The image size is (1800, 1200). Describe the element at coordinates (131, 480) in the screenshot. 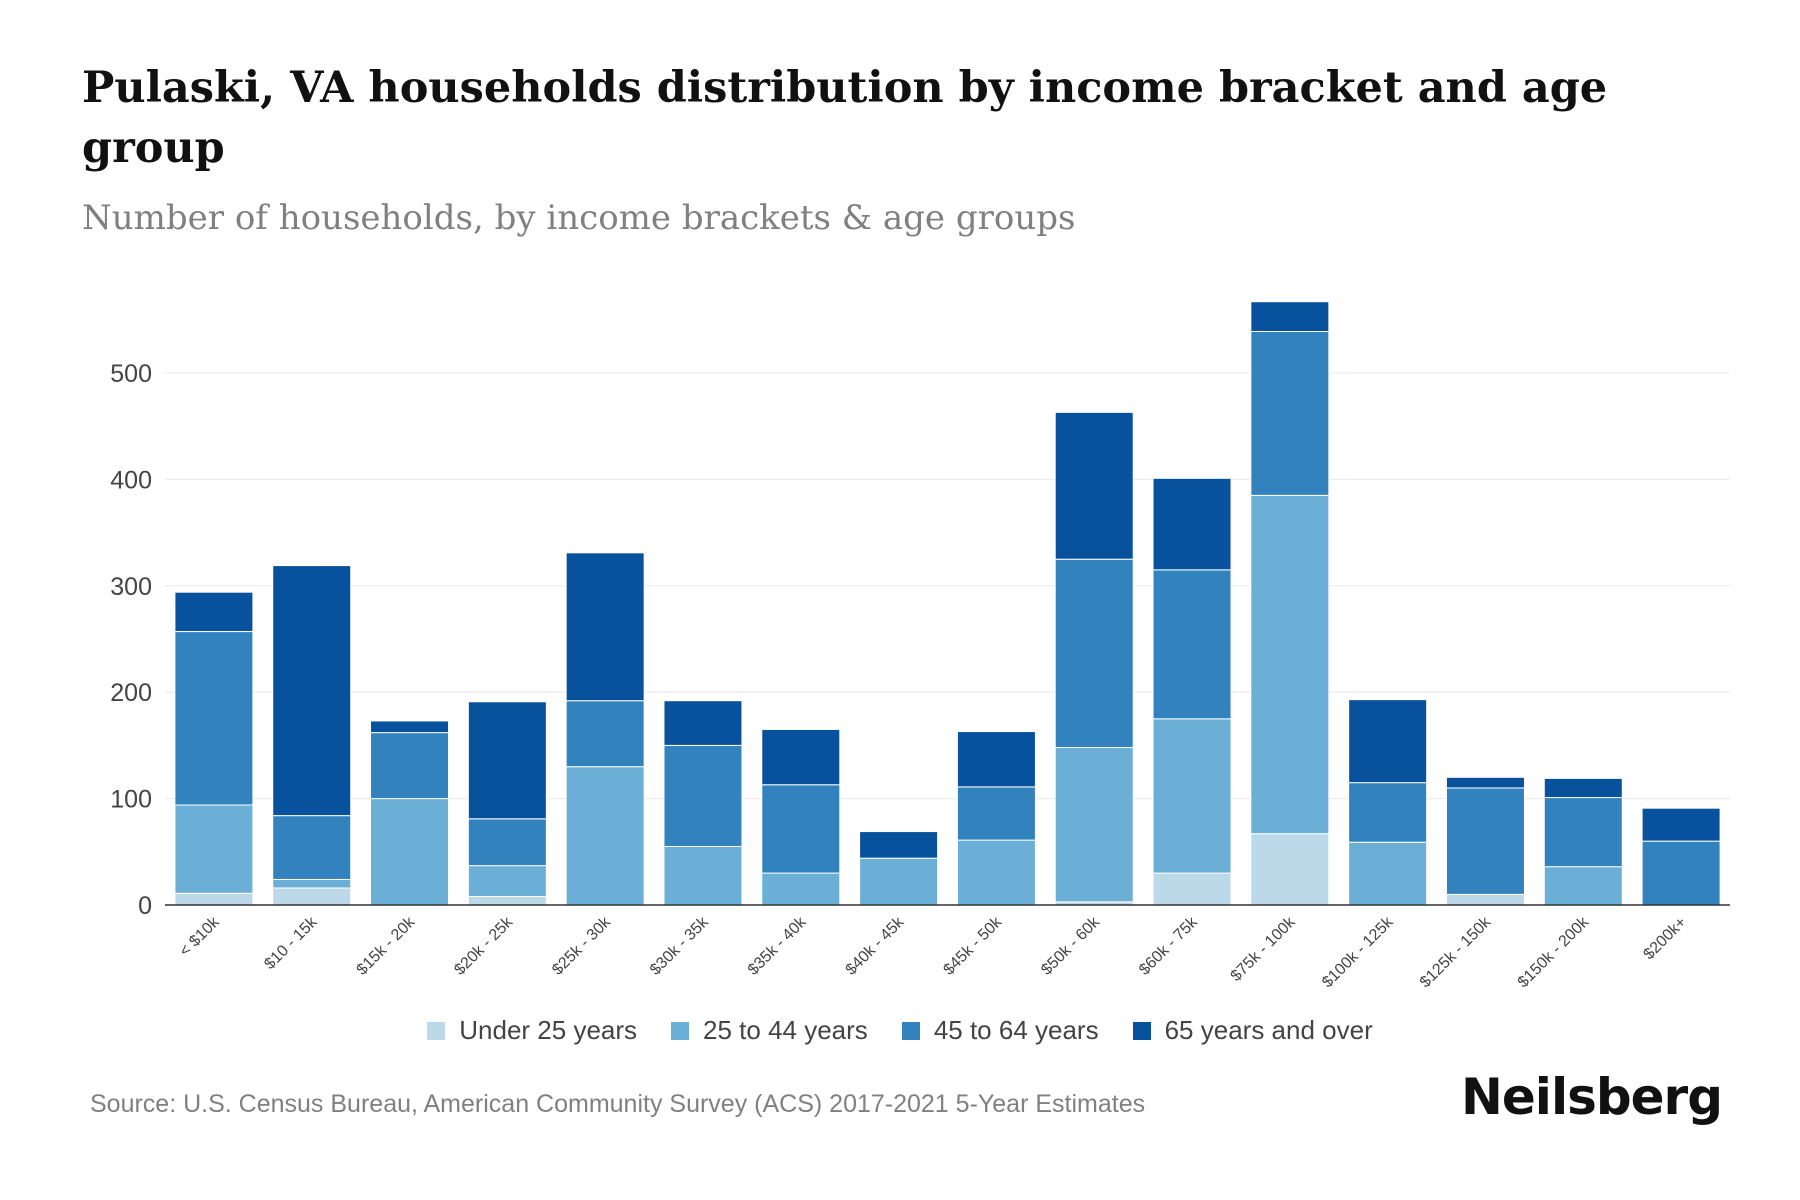

I see `y-tick-label: 400` at that location.